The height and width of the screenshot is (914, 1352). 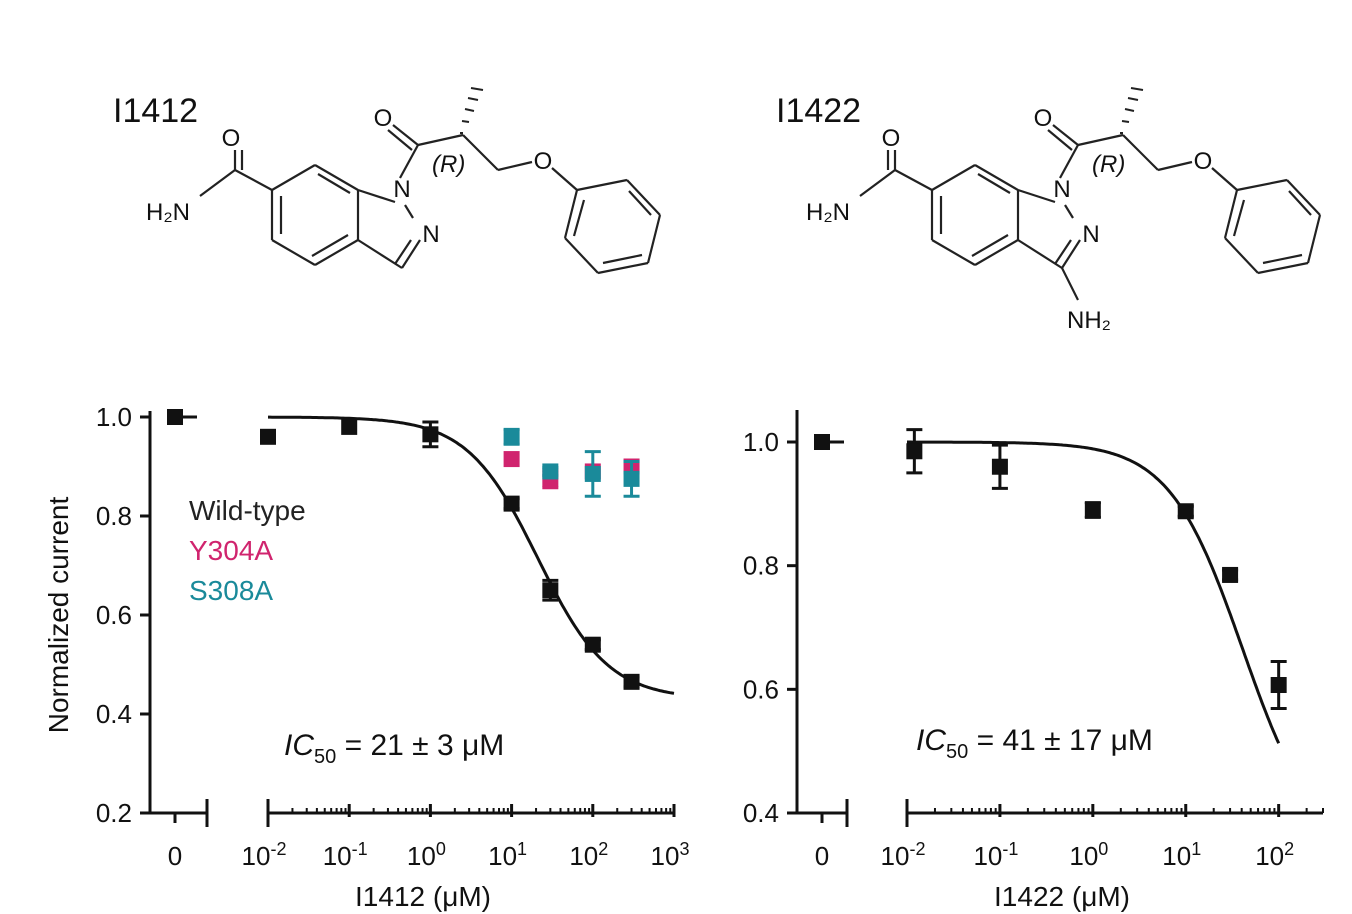 I want to click on legend-y304a: Y304A, so click(x=231, y=550).